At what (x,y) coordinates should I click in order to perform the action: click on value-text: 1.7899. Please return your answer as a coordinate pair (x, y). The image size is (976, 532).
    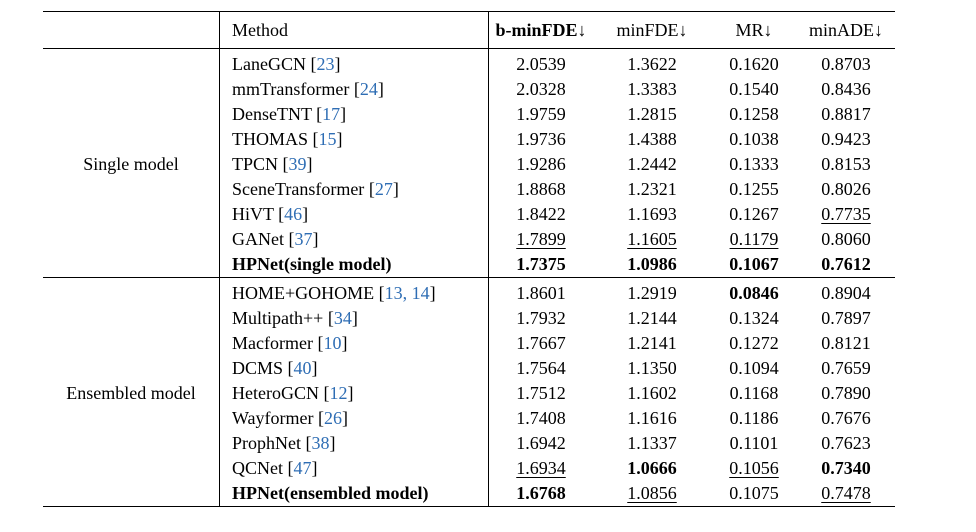
    Looking at the image, I should click on (541, 239).